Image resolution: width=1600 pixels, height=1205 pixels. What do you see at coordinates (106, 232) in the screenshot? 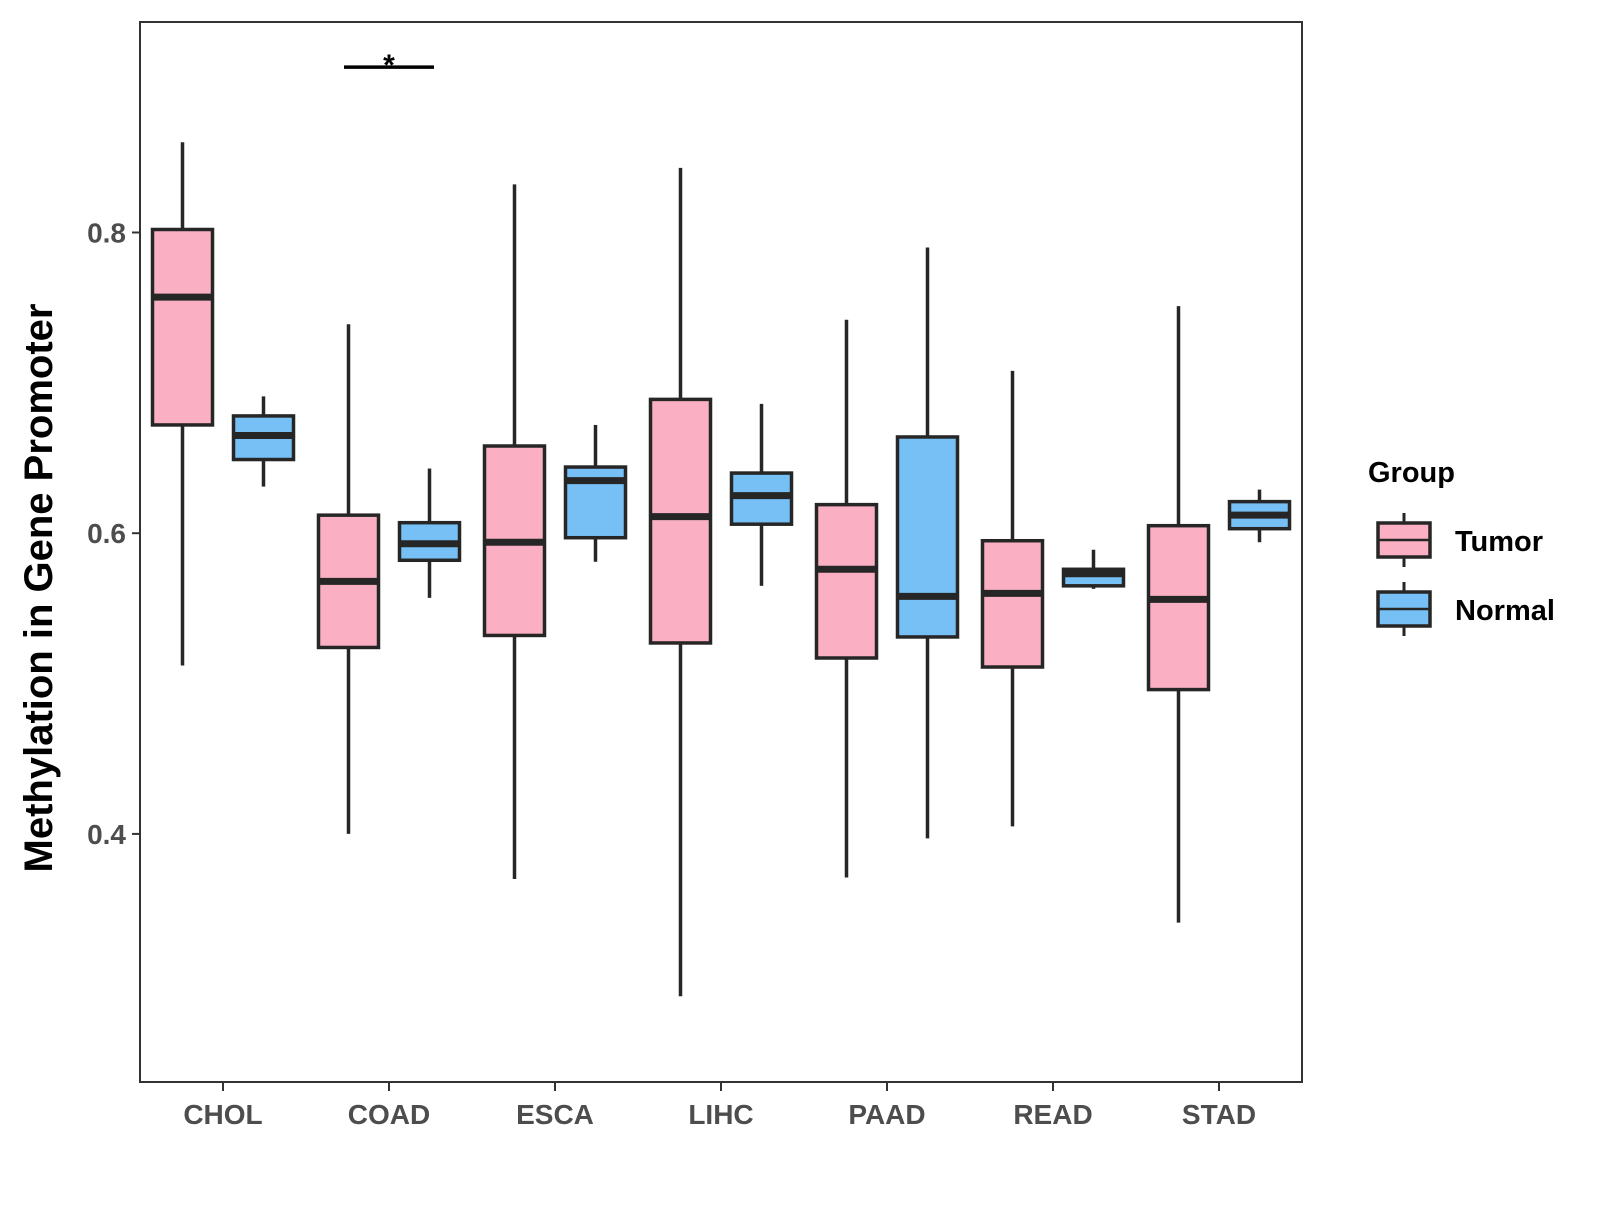
I see `y-tick-label: 0.8` at bounding box center [106, 232].